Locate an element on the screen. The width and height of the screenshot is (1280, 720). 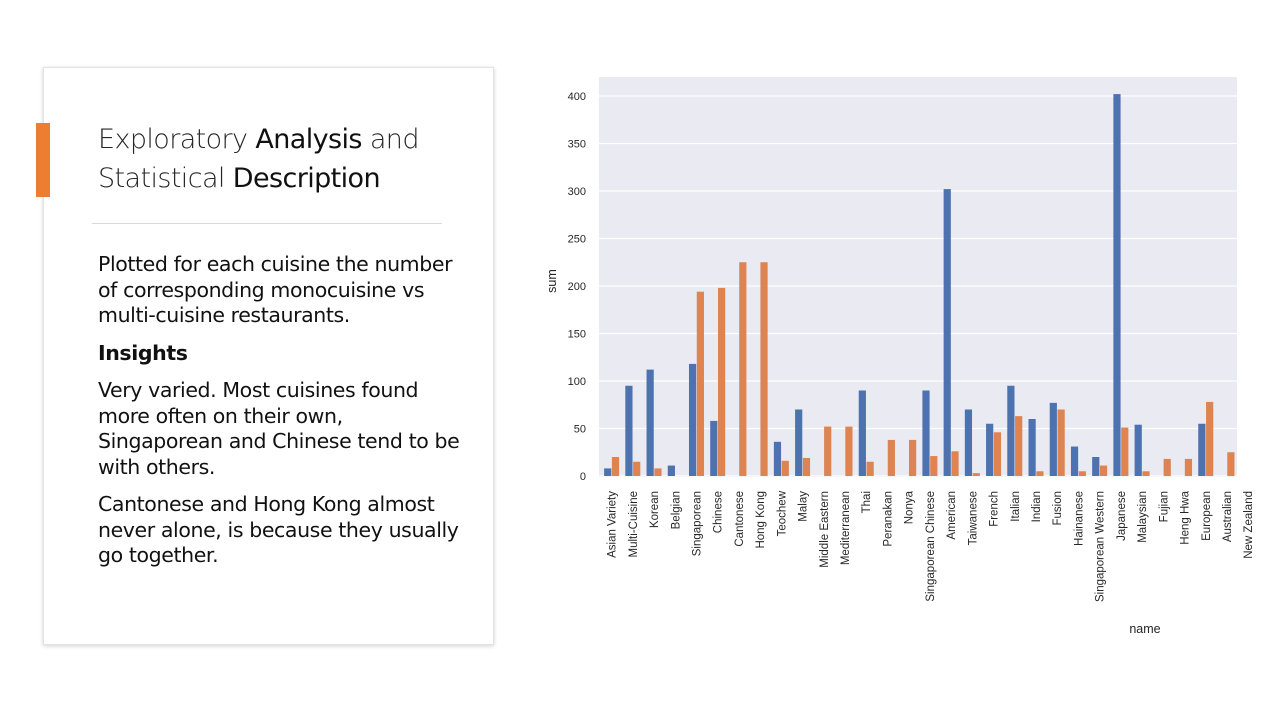
x-tick-label: Fujian is located at coordinates (1164, 506).